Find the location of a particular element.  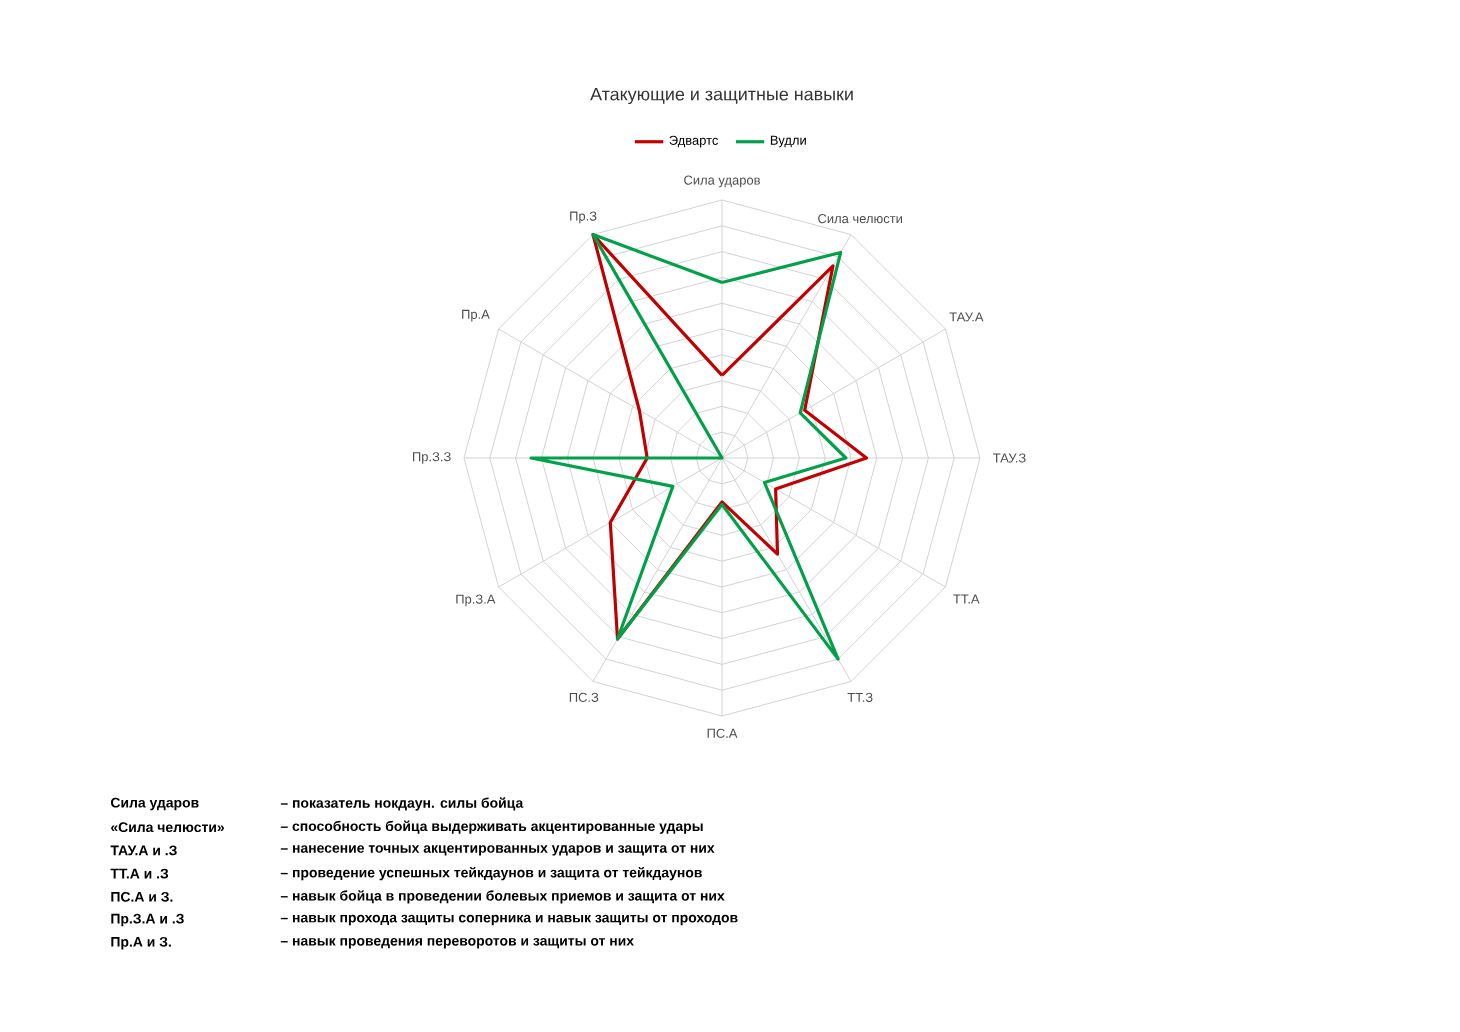

chart-title: Атакующие и защитные навыки is located at coordinates (721, 96).